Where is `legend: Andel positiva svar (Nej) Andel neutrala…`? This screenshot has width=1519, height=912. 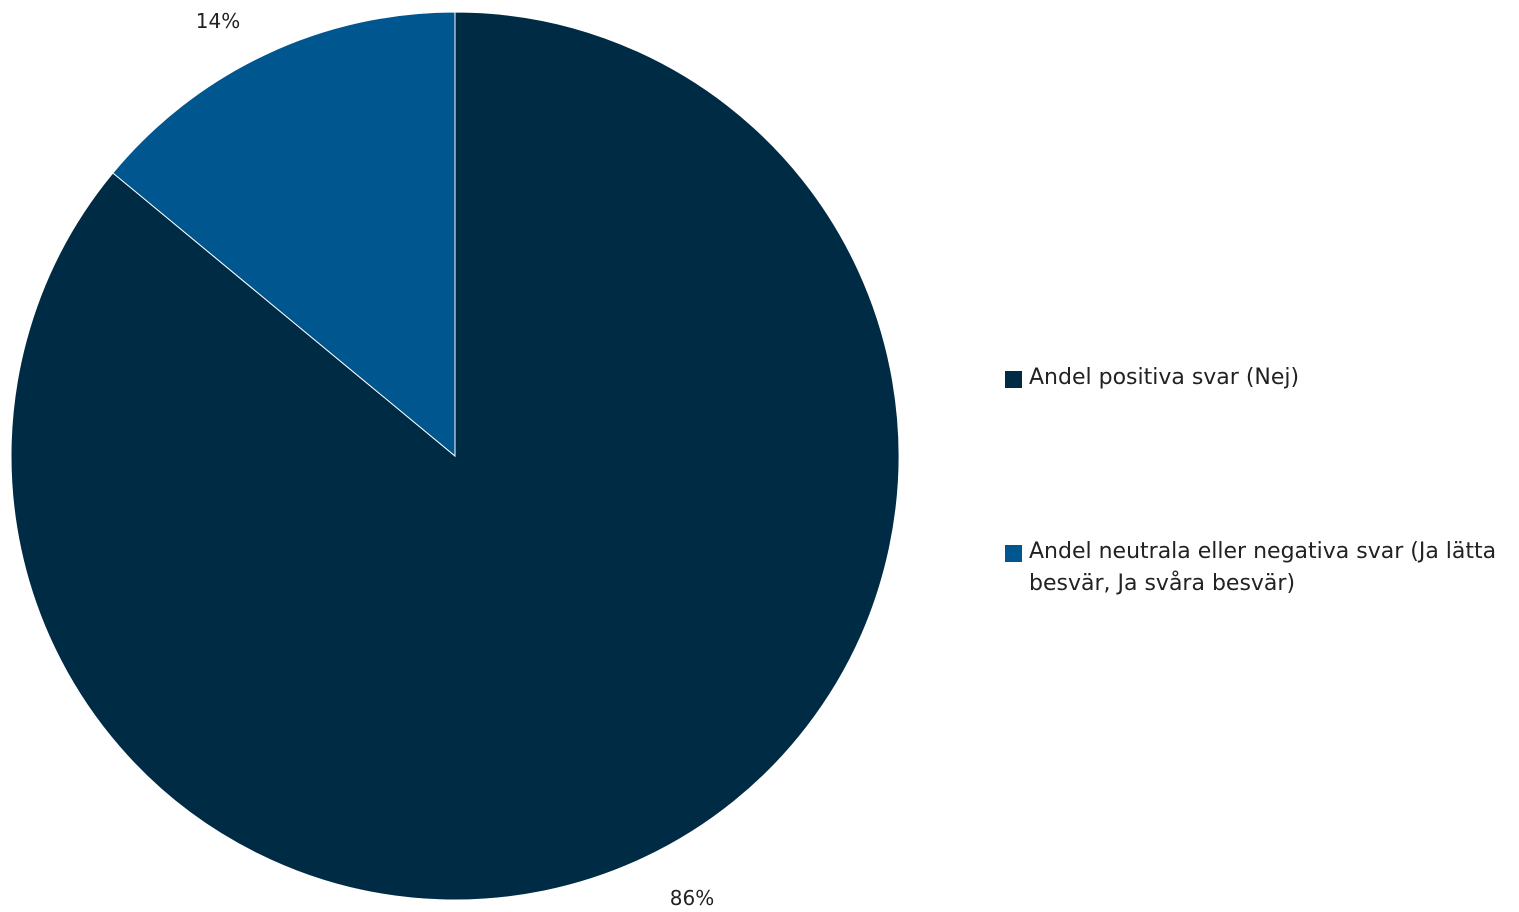
legend: Andel positiva svar (Nej) Andel neutrala… is located at coordinates (1260, 481).